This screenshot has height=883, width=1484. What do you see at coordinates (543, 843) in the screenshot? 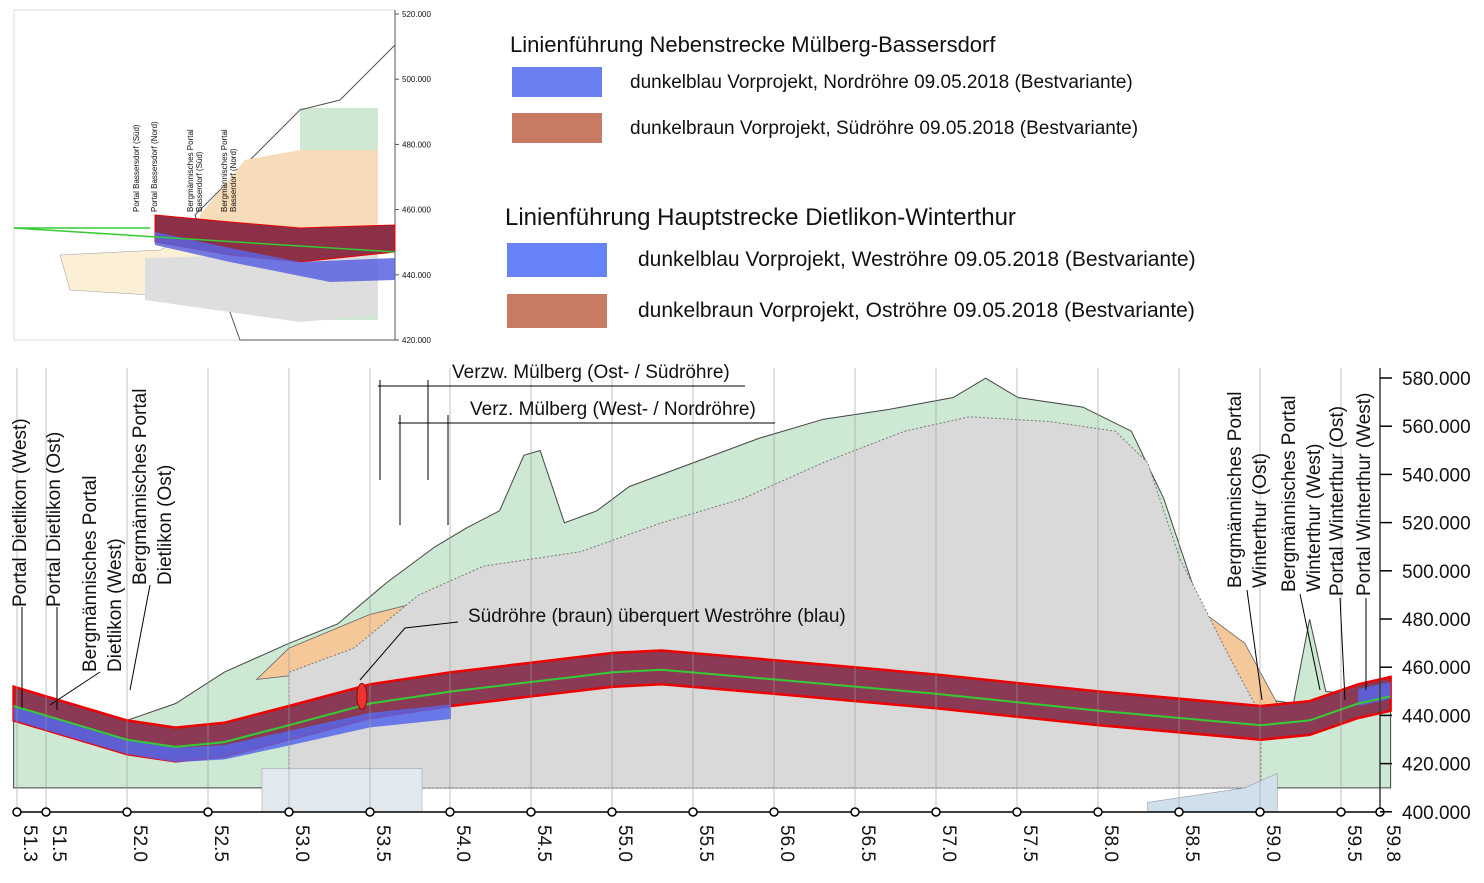
I see `x-tick-label: 54.5` at bounding box center [543, 843].